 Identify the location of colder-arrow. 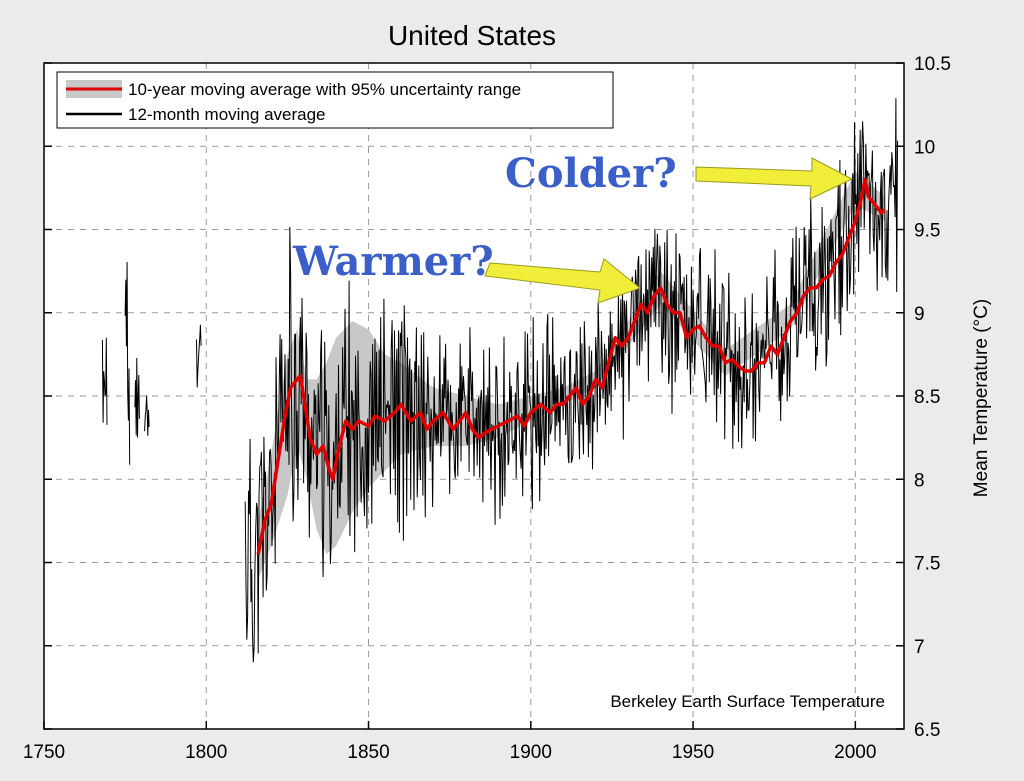
(774, 178).